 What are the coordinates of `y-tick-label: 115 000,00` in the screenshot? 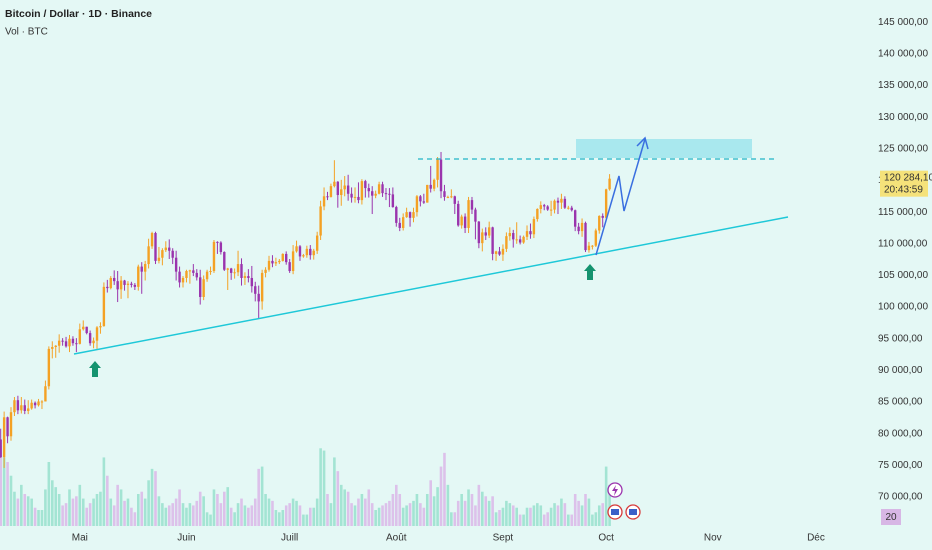 It's located at (903, 212).